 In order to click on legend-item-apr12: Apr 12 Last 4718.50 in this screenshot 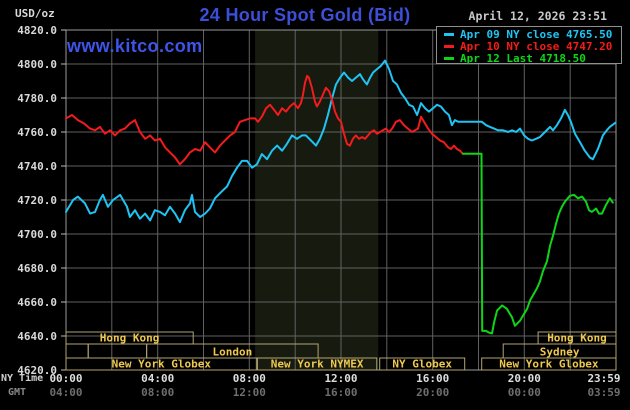, I will do `click(531, 58)`.